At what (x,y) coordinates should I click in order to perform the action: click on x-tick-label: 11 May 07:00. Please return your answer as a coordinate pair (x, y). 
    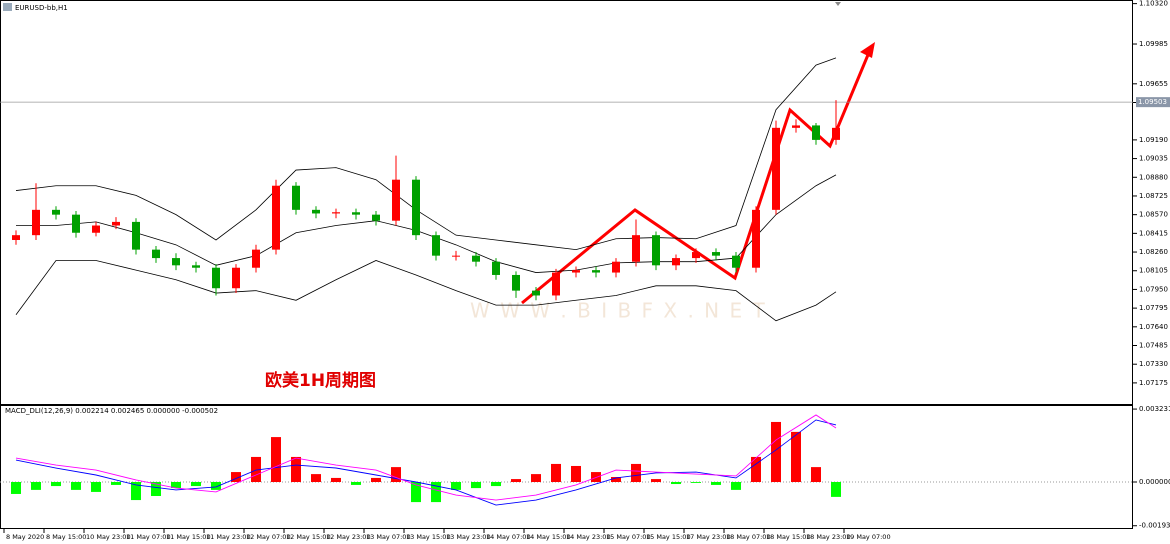
    Looking at the image, I should click on (148, 537).